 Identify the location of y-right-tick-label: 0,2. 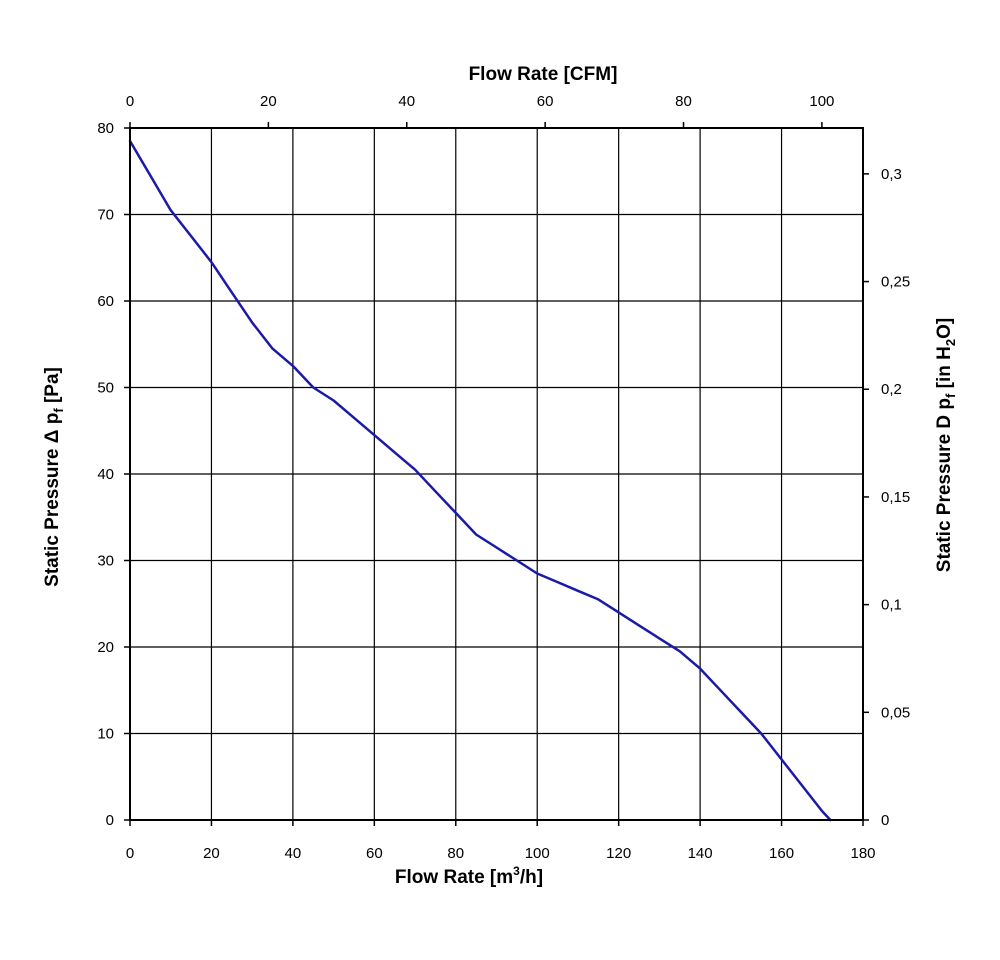
(891, 389).